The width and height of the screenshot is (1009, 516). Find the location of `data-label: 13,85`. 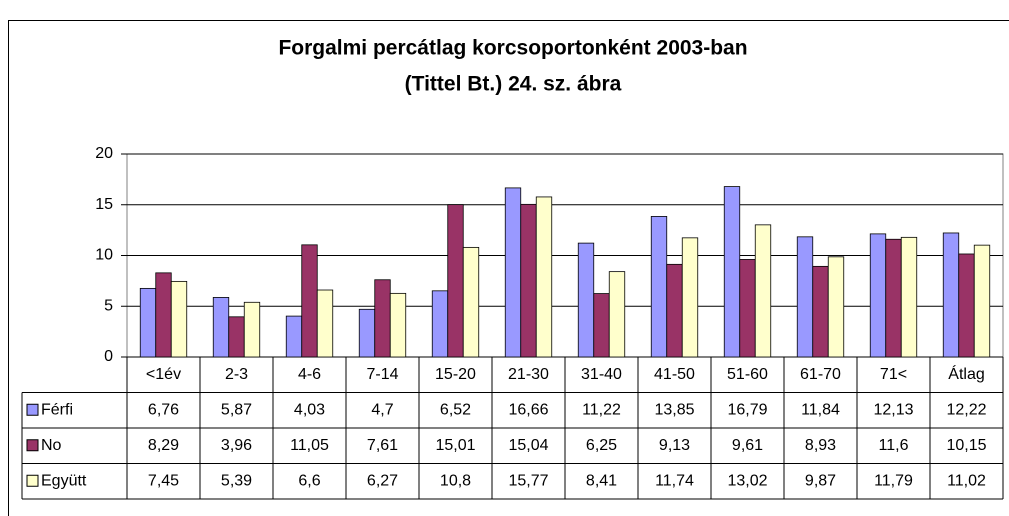

data-label: 13,85 is located at coordinates (674, 409).